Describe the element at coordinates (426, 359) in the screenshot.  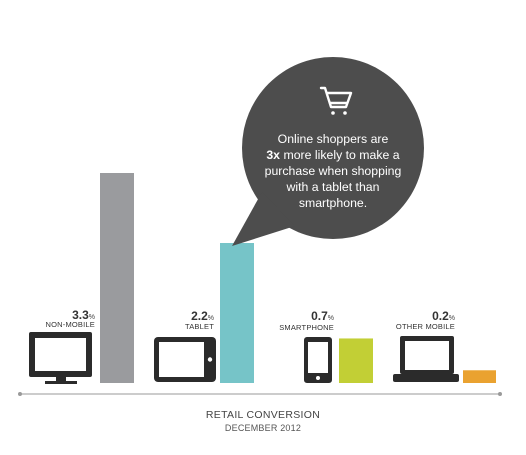
I see `laptop-icon` at that location.